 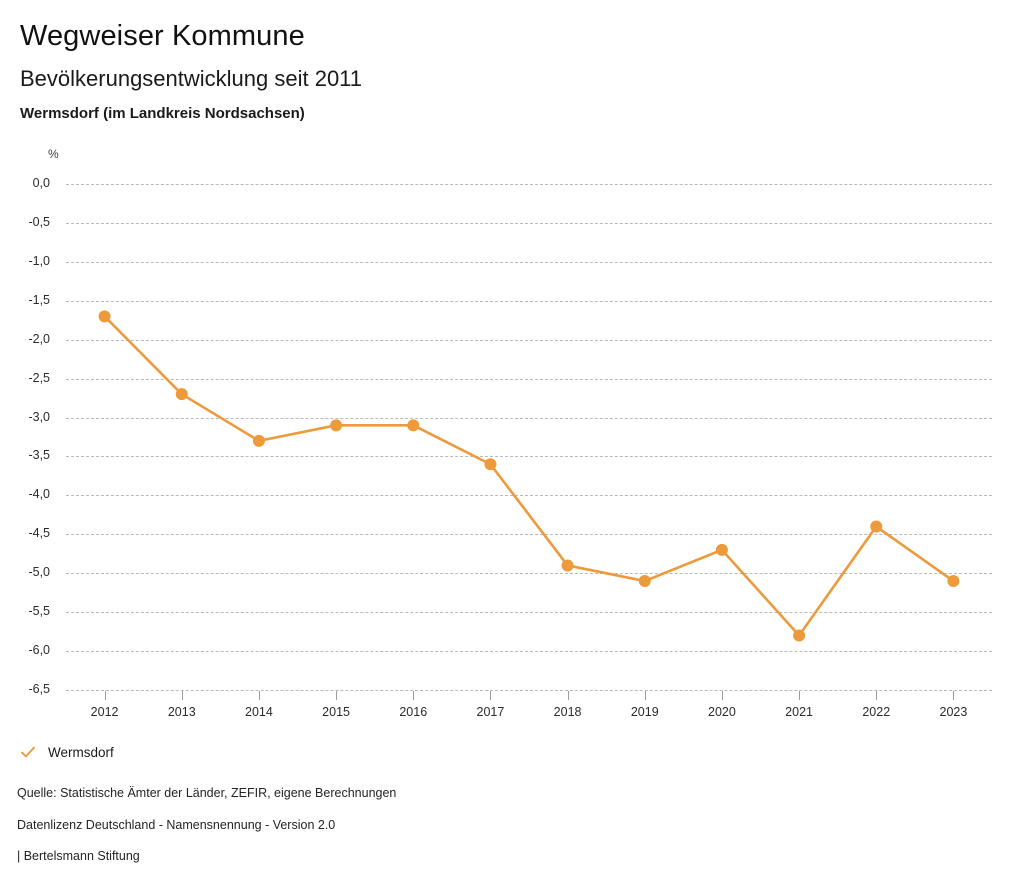 I want to click on y-axis-tick-label: -1,5, so click(x=39, y=299).